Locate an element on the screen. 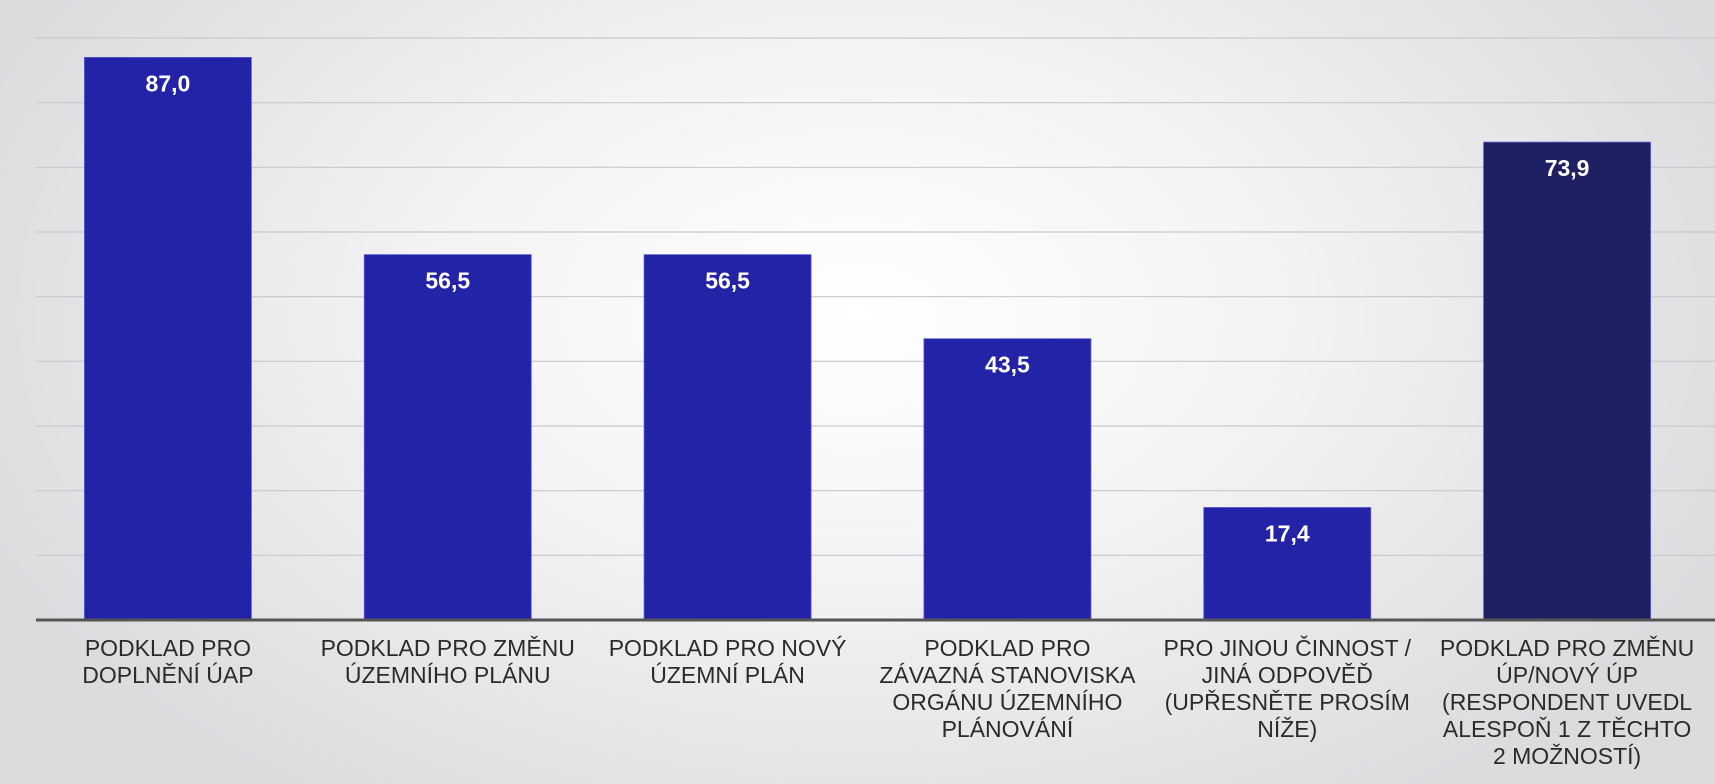  category-label-line: PLÁNOVÁNÍ is located at coordinates (1008, 729).